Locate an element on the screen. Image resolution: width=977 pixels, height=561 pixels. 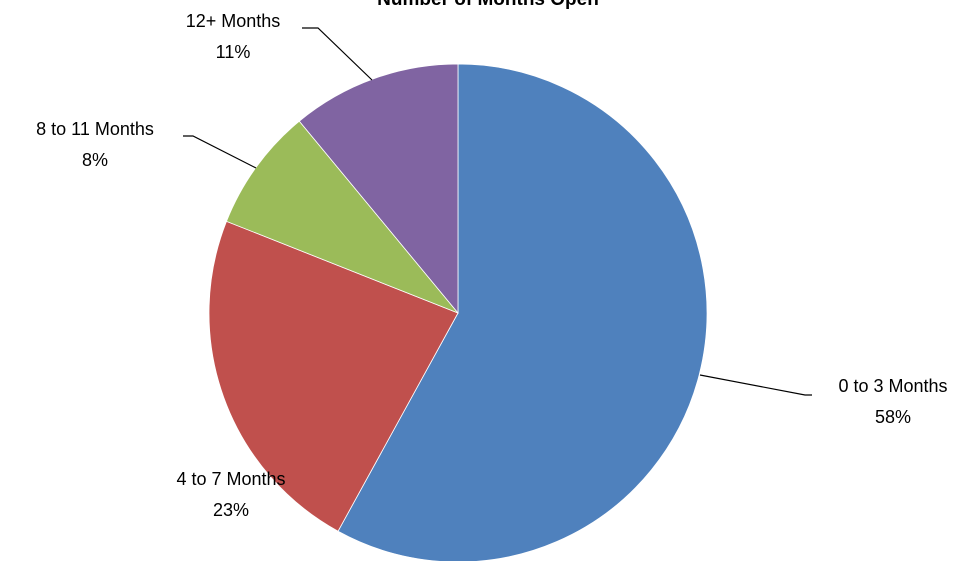
slice-label: 8 to 11 Months is located at coordinates (95, 129).